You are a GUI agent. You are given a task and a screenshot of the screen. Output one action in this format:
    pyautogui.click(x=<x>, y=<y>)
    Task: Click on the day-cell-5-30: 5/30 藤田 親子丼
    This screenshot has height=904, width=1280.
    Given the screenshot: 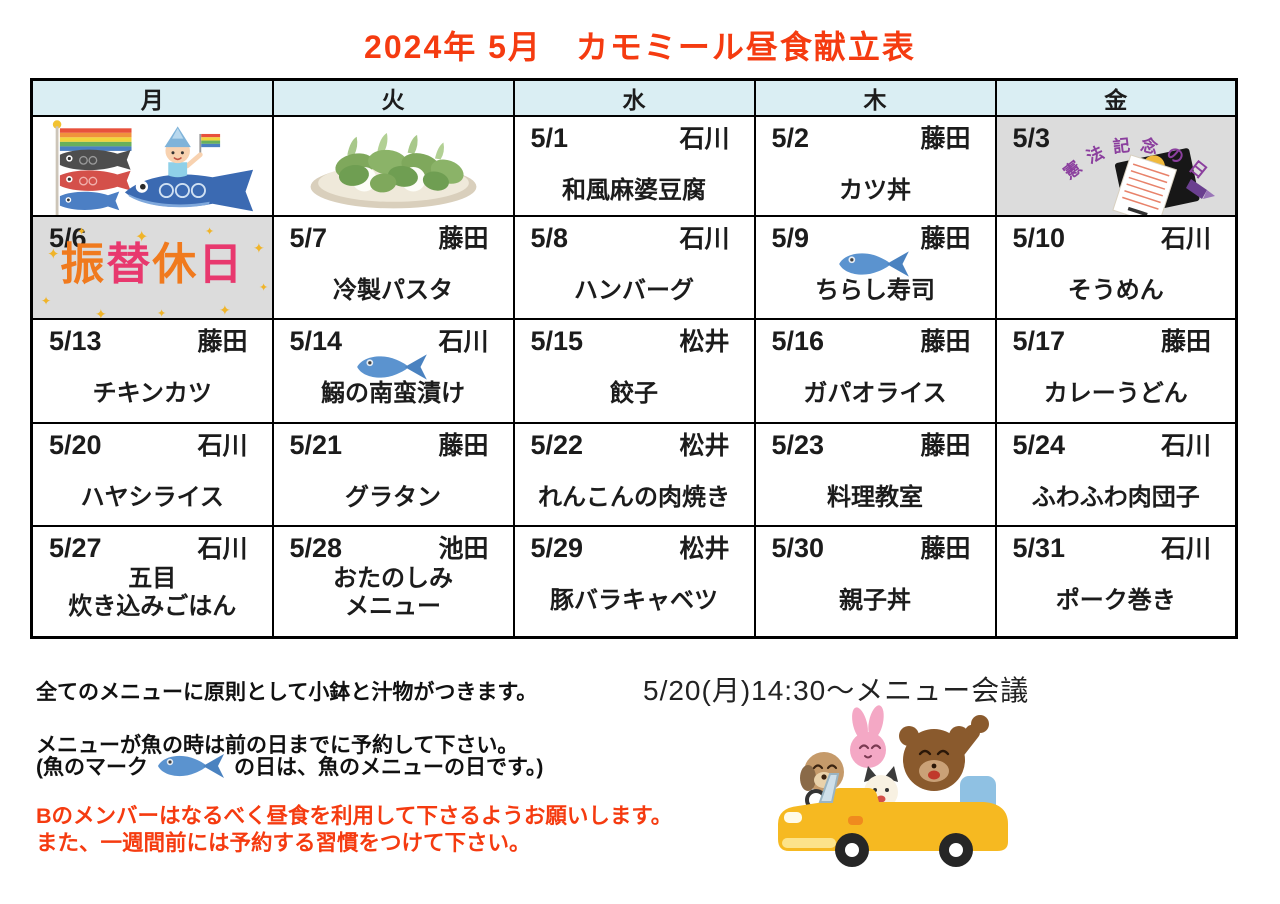 What is the action you would take?
    pyautogui.click(x=875, y=581)
    